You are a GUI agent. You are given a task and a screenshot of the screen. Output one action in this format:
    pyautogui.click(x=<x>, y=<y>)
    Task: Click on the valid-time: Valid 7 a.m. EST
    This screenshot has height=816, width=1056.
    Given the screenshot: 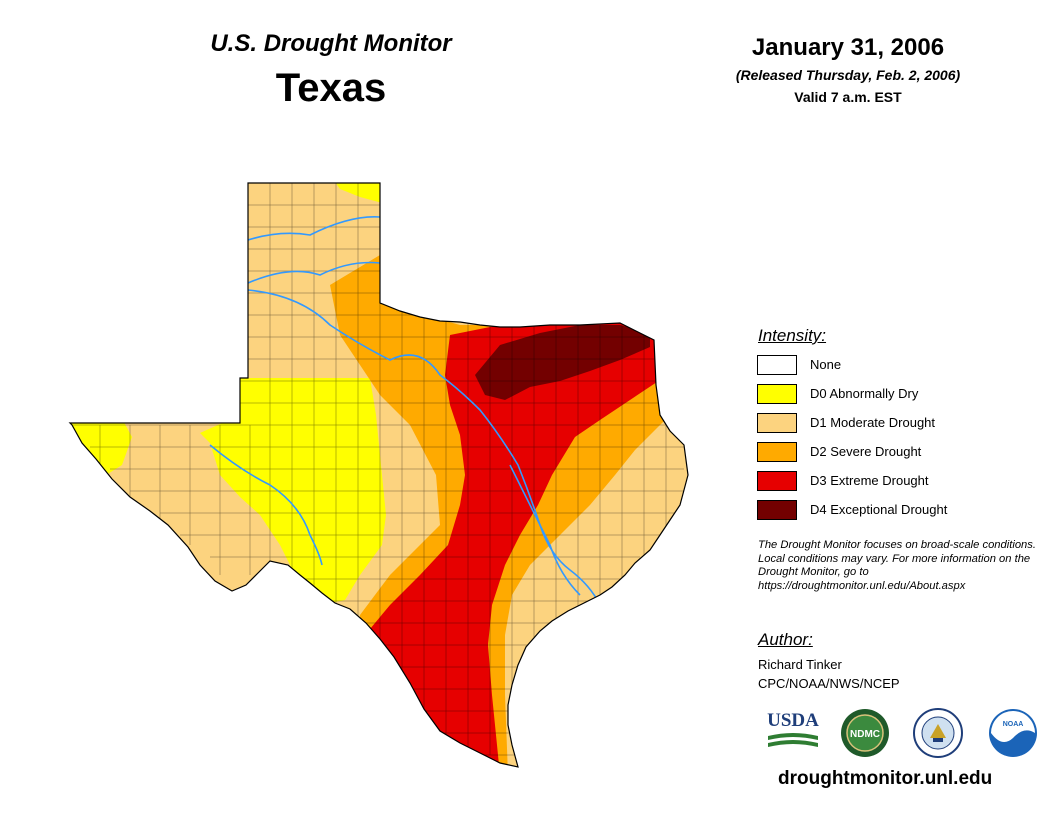 What is the action you would take?
    pyautogui.click(x=848, y=97)
    